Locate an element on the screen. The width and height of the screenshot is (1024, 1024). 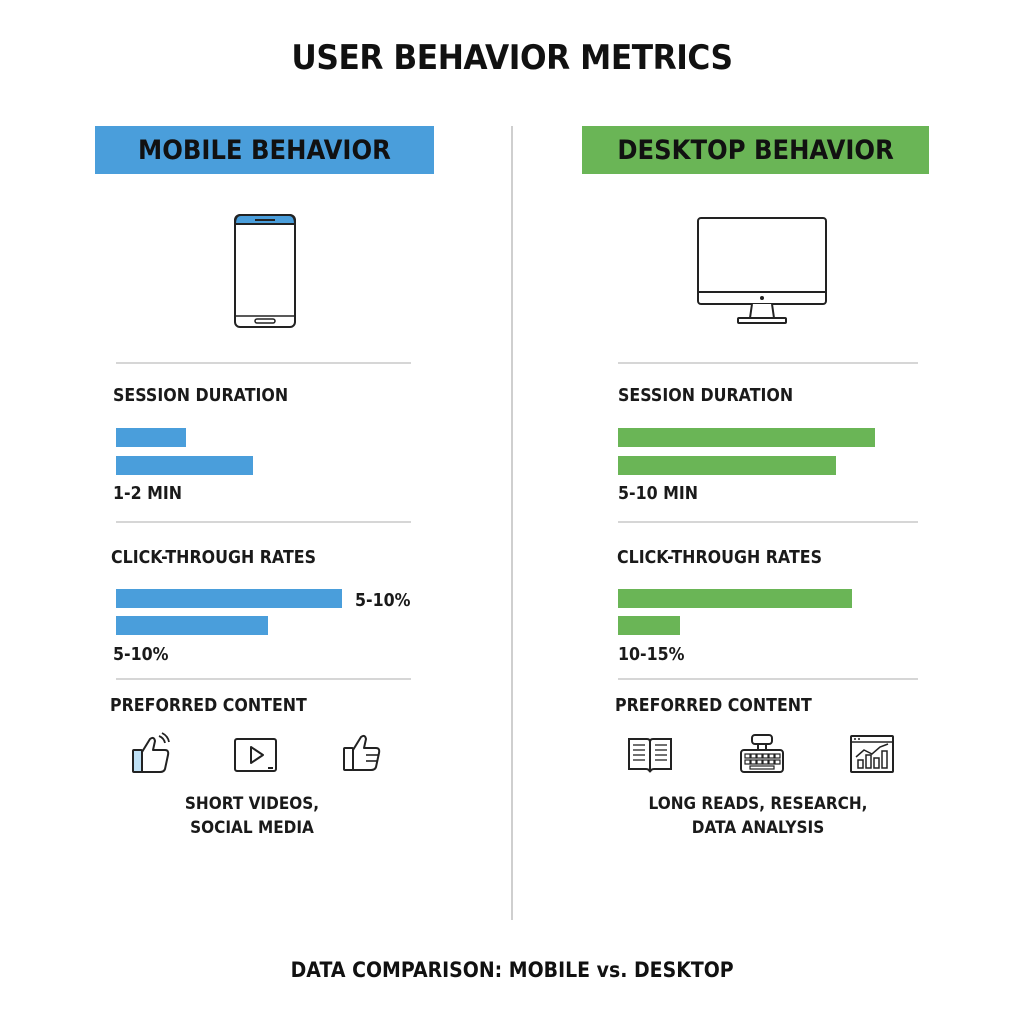
desktop-ctr-value: 10-15% is located at coordinates (651, 654).